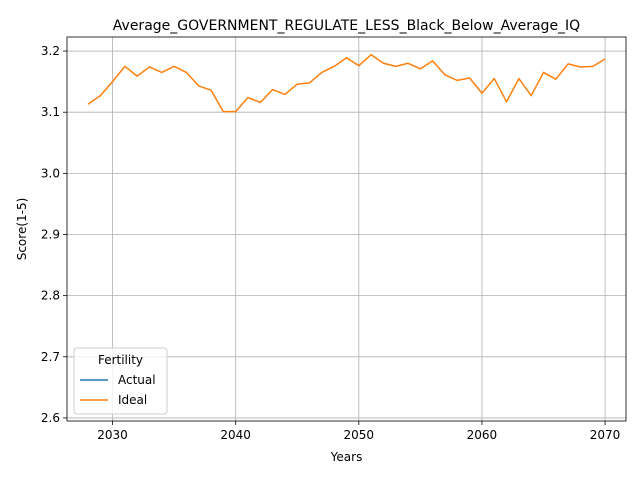  What do you see at coordinates (482, 435) in the screenshot?
I see `x-tick-label: 2060` at bounding box center [482, 435].